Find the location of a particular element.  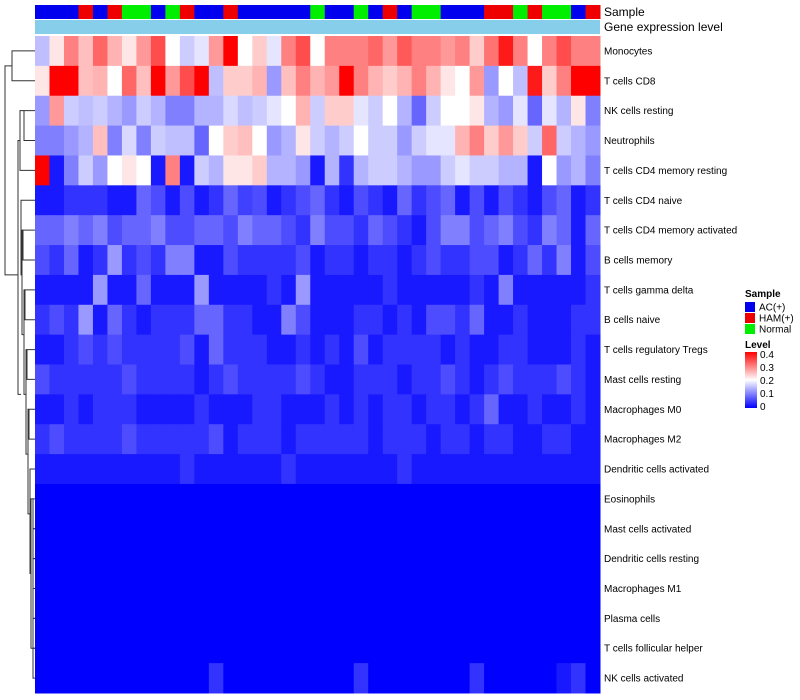

row-label: Dendritic cells resting is located at coordinates (651, 559).